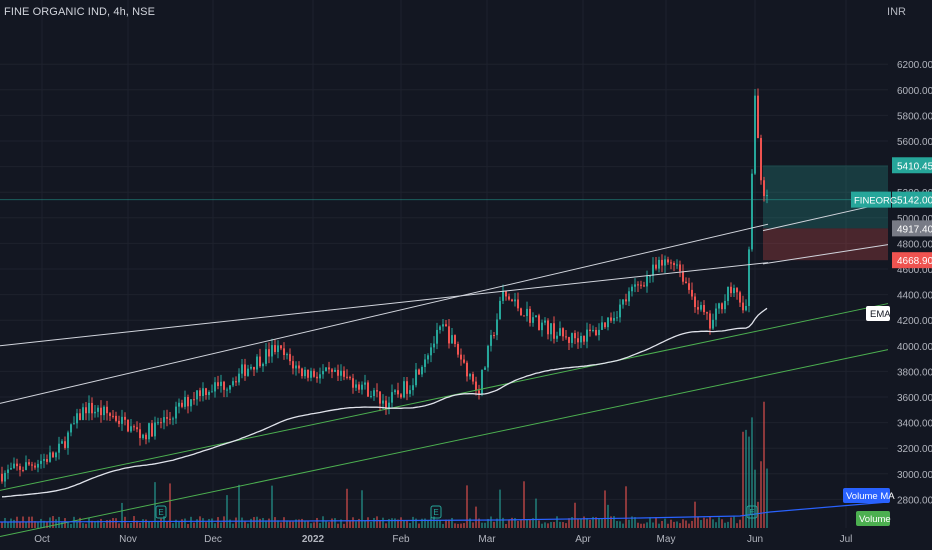  Describe the element at coordinates (880, 314) in the screenshot. I see `ema-tag: EMA` at that location.